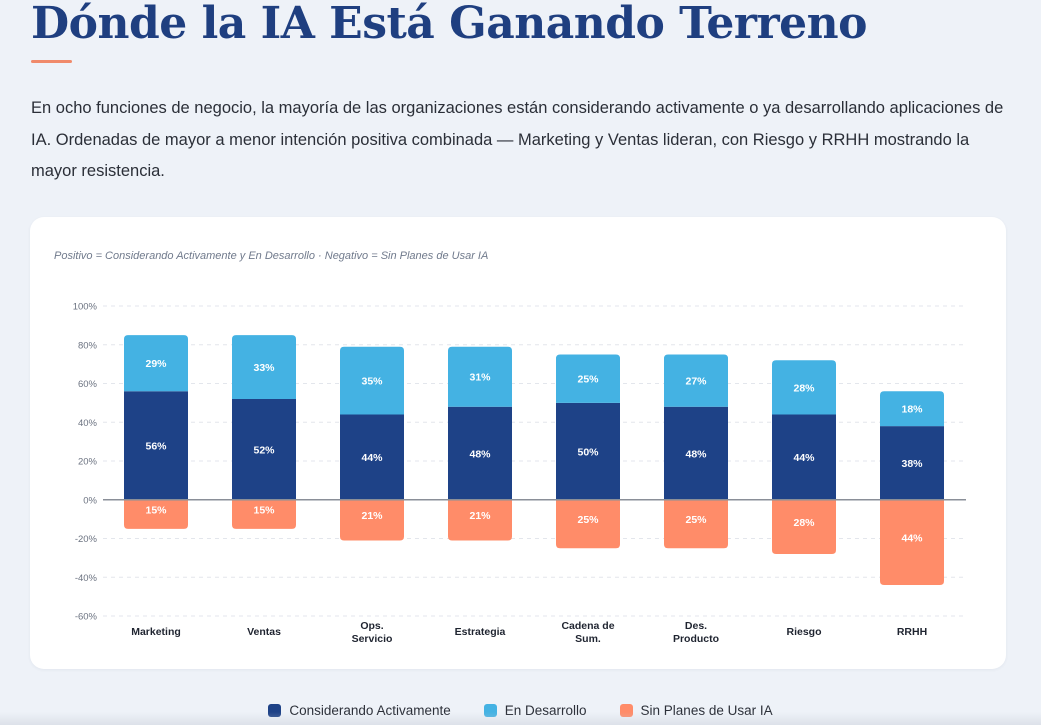  I want to click on x-tick-label: Marketing, so click(156, 632).